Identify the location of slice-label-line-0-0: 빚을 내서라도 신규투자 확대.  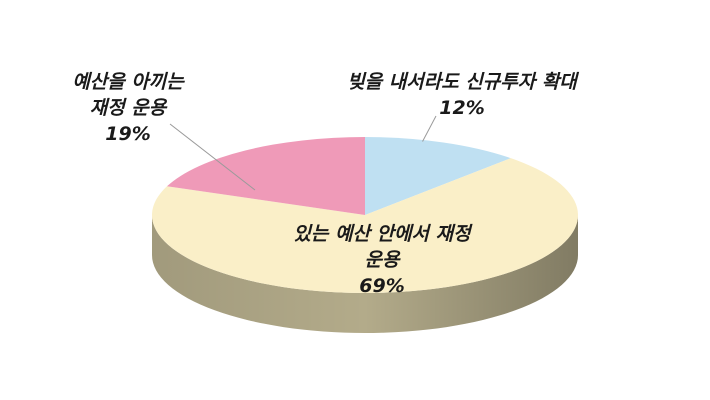
(463, 82).